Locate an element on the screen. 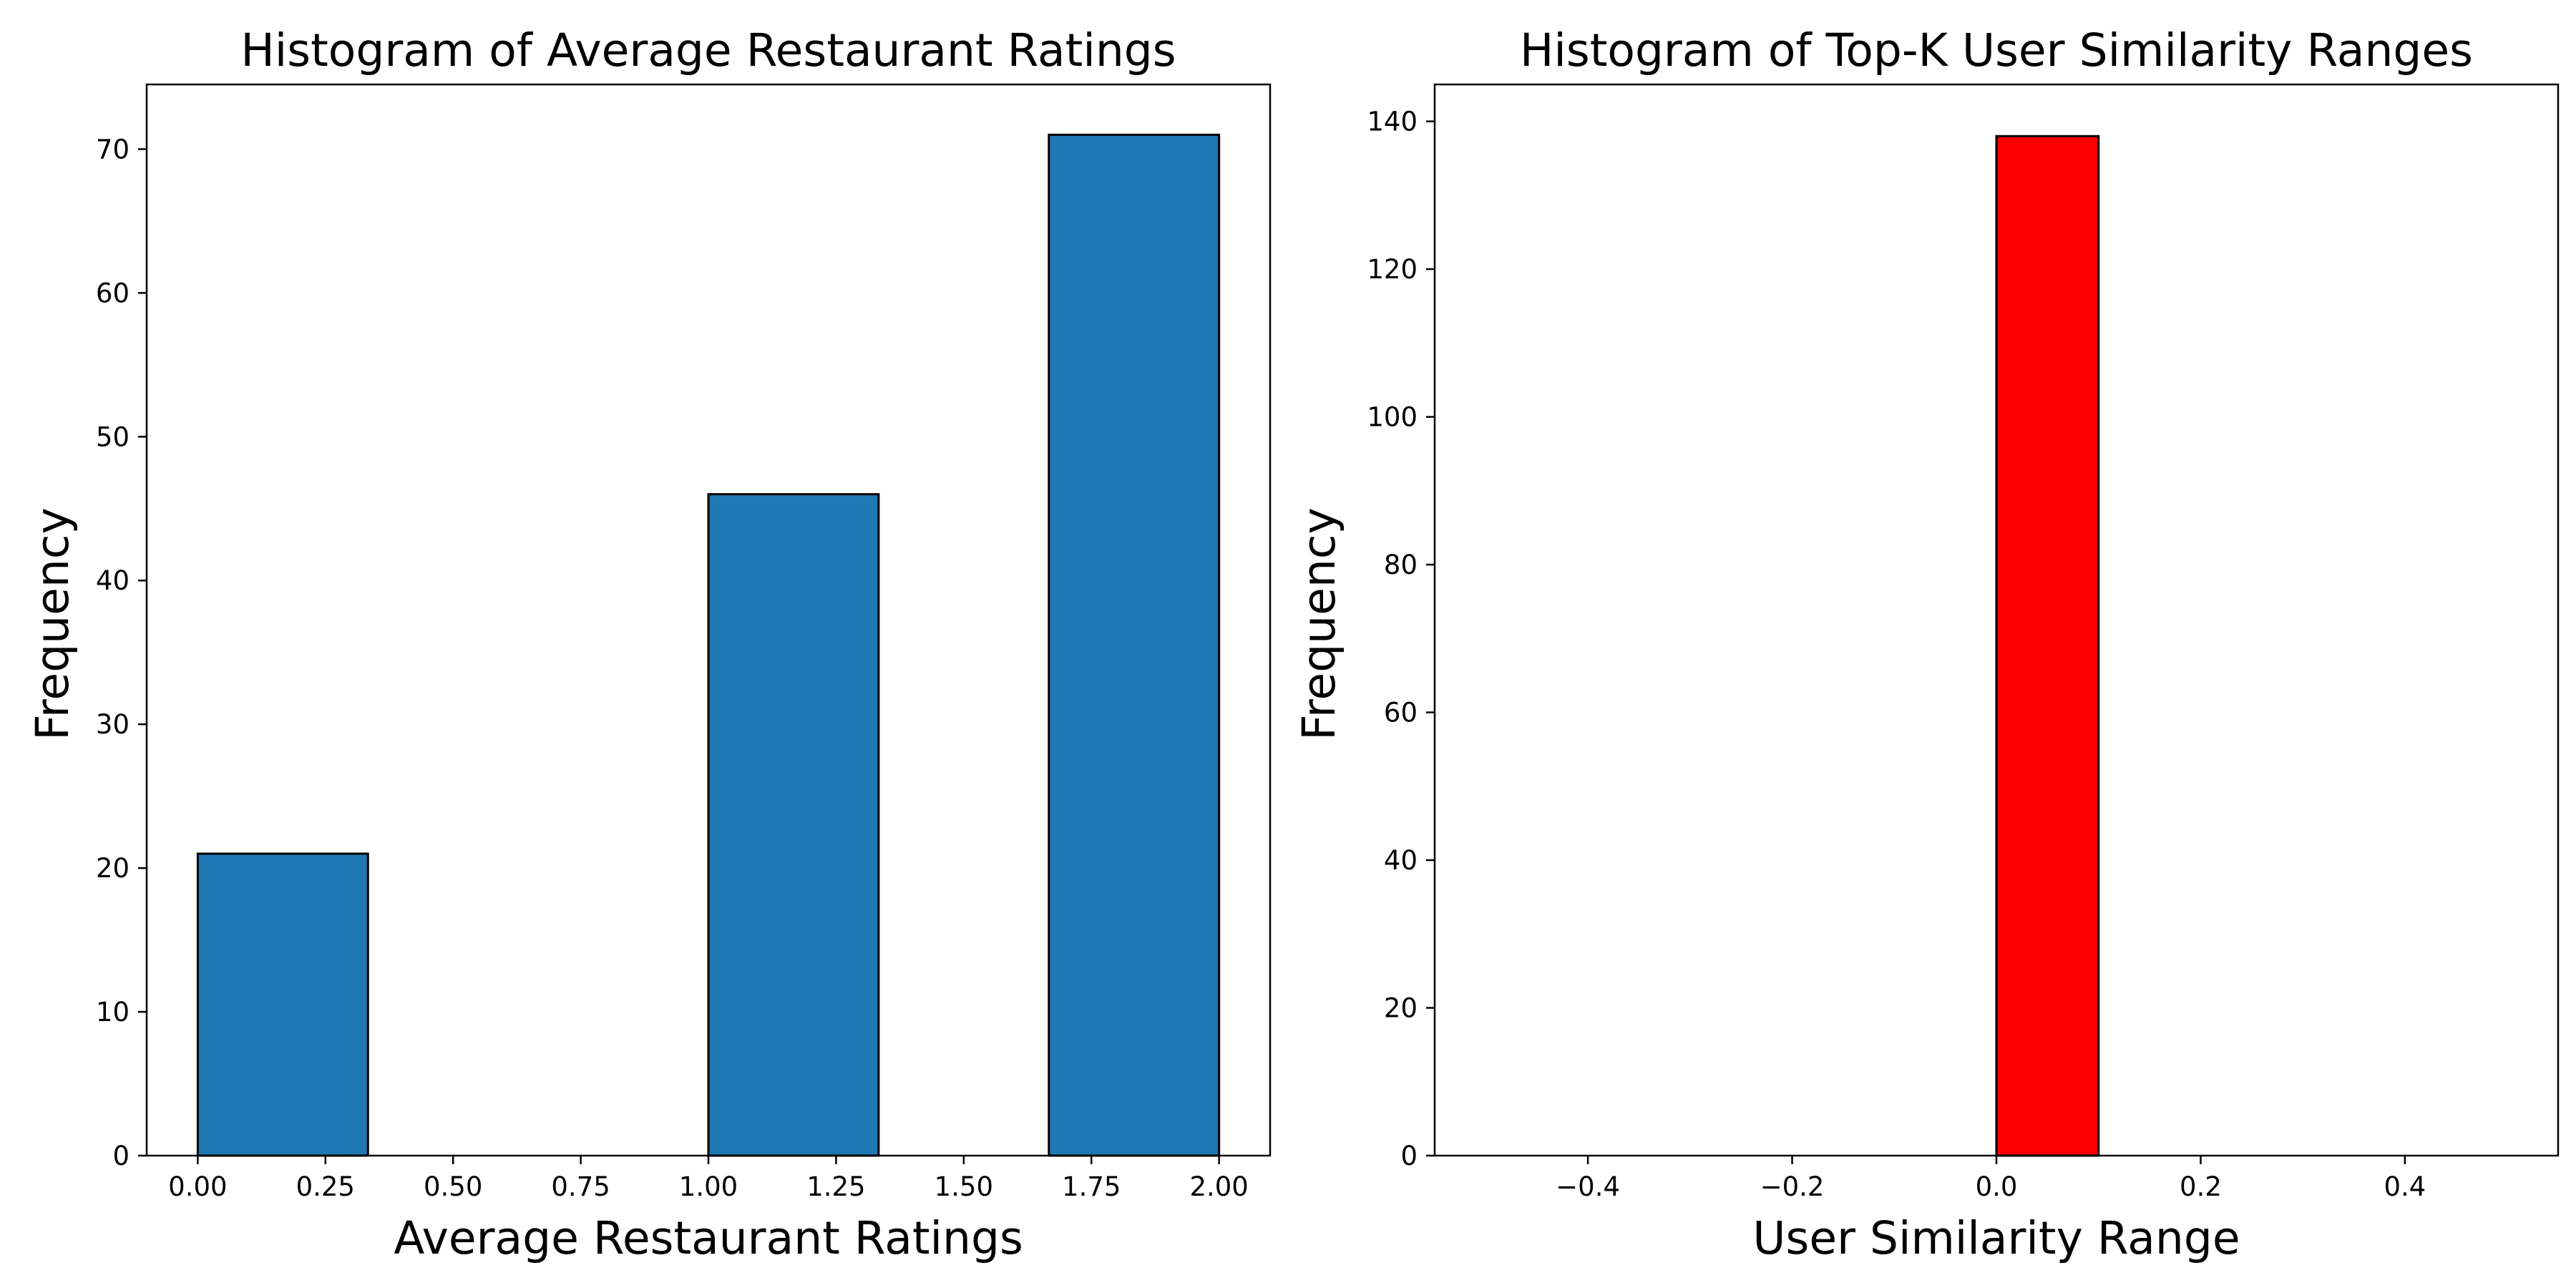 Image resolution: width=2576 pixels, height=1288 pixels. x-tick-group: 0.00 0.25 0.50 0.75 1.00 1.25 1.50 1.75 2.00 is located at coordinates (708, 1179).